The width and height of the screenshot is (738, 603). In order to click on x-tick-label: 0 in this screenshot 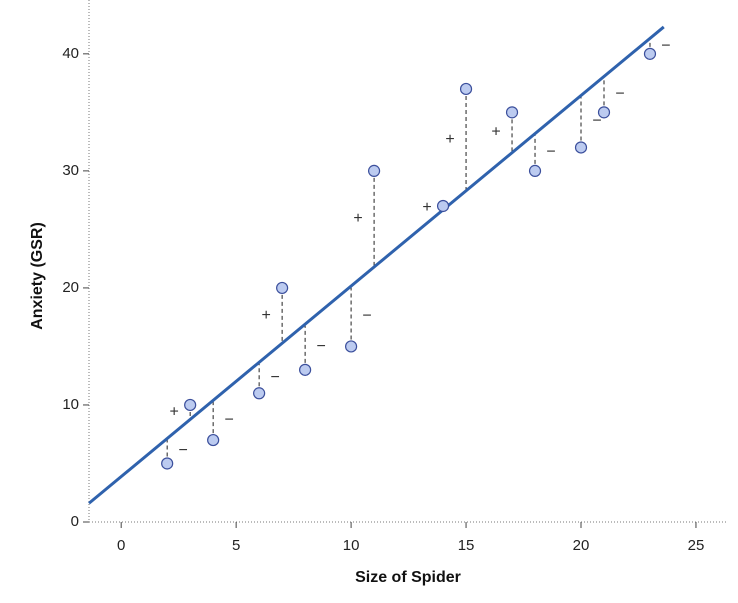, I will do `click(121, 545)`.